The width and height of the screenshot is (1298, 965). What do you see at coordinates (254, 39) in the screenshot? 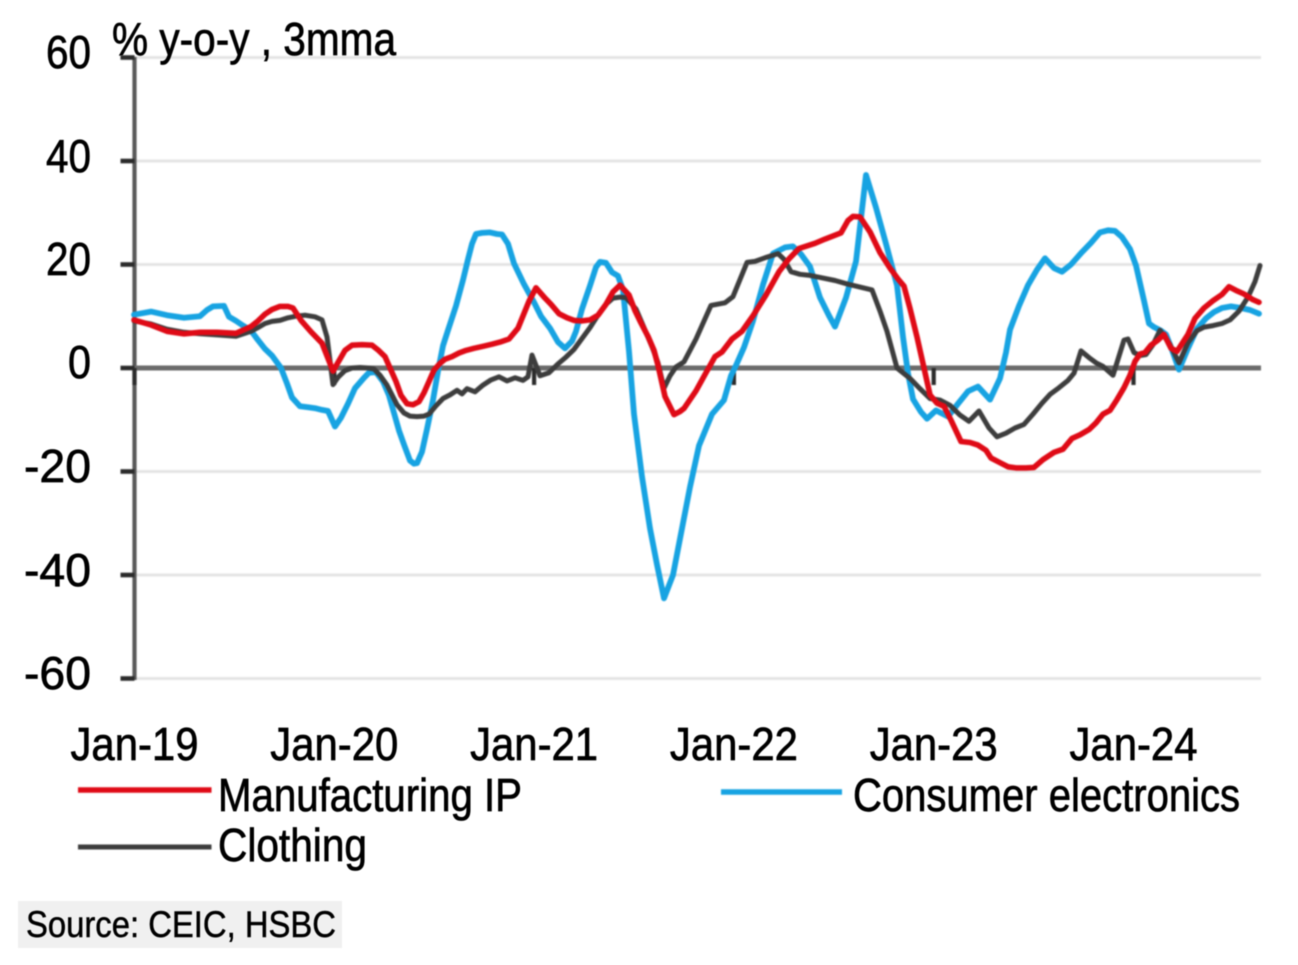
I see `svg-text: % y-o-y , 3mma` at bounding box center [254, 39].